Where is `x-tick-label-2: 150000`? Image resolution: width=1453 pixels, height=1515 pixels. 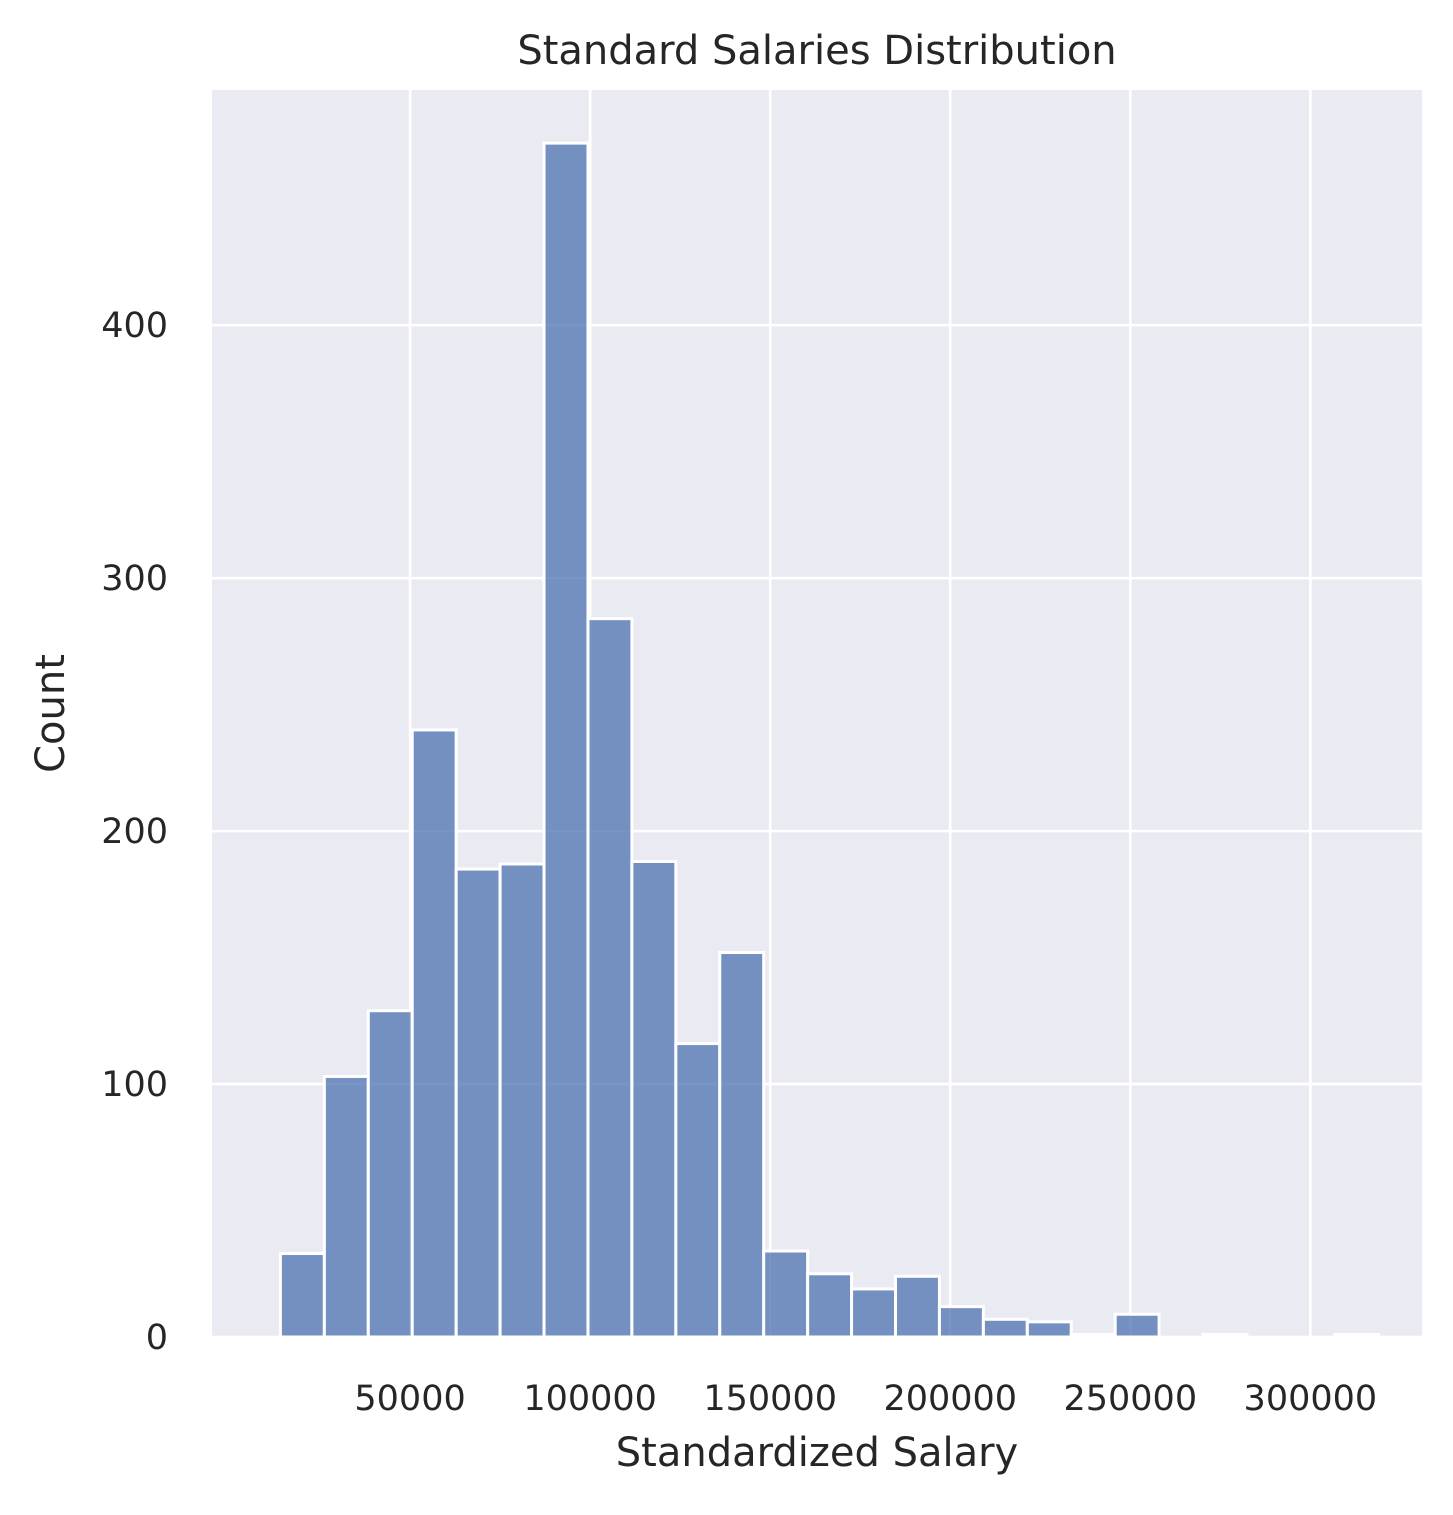
x-tick-label-2: 150000 is located at coordinates (770, 1399).